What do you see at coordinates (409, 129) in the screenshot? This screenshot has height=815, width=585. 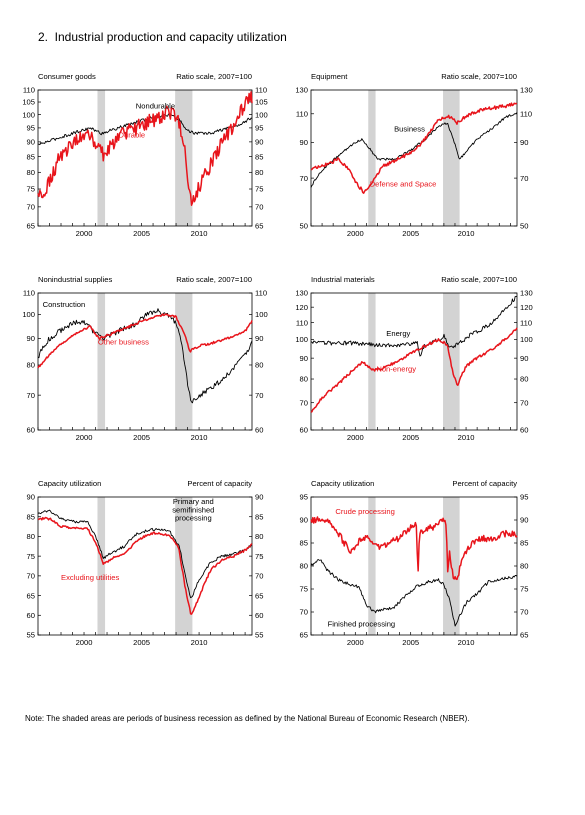 I see `series-label: Business` at bounding box center [409, 129].